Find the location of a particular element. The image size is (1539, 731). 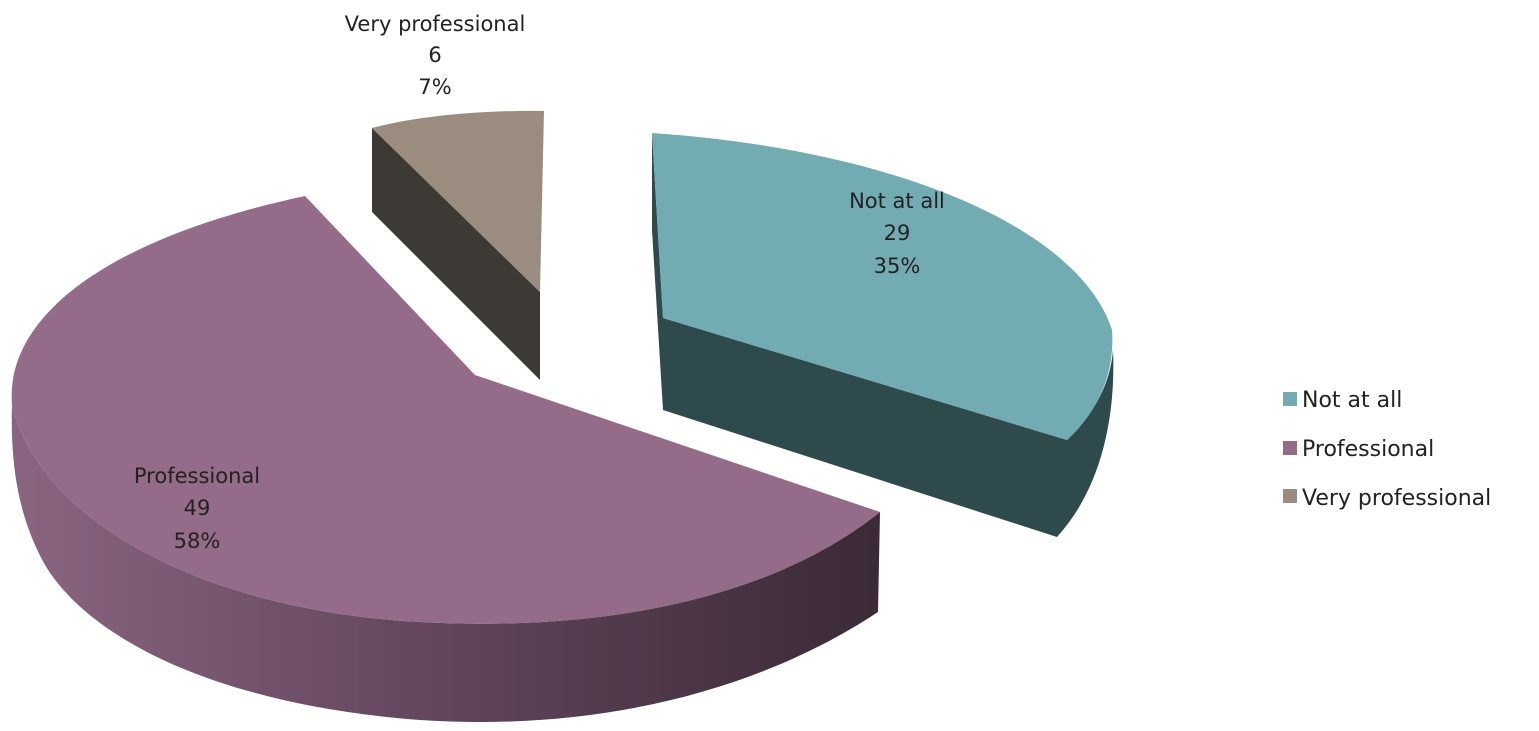

legend-label-professional: Professional is located at coordinates (1368, 449).